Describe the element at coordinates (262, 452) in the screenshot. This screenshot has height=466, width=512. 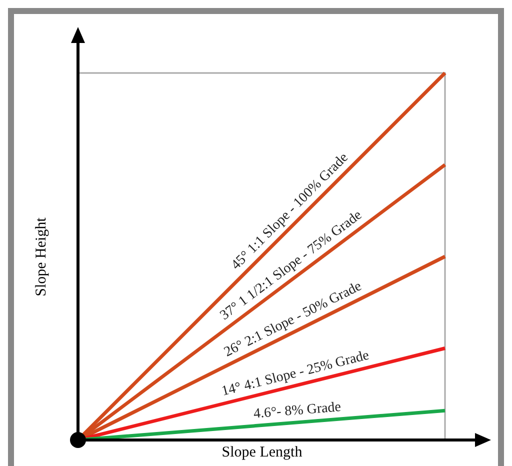
I see `x-axis-title: Slope Length` at that location.